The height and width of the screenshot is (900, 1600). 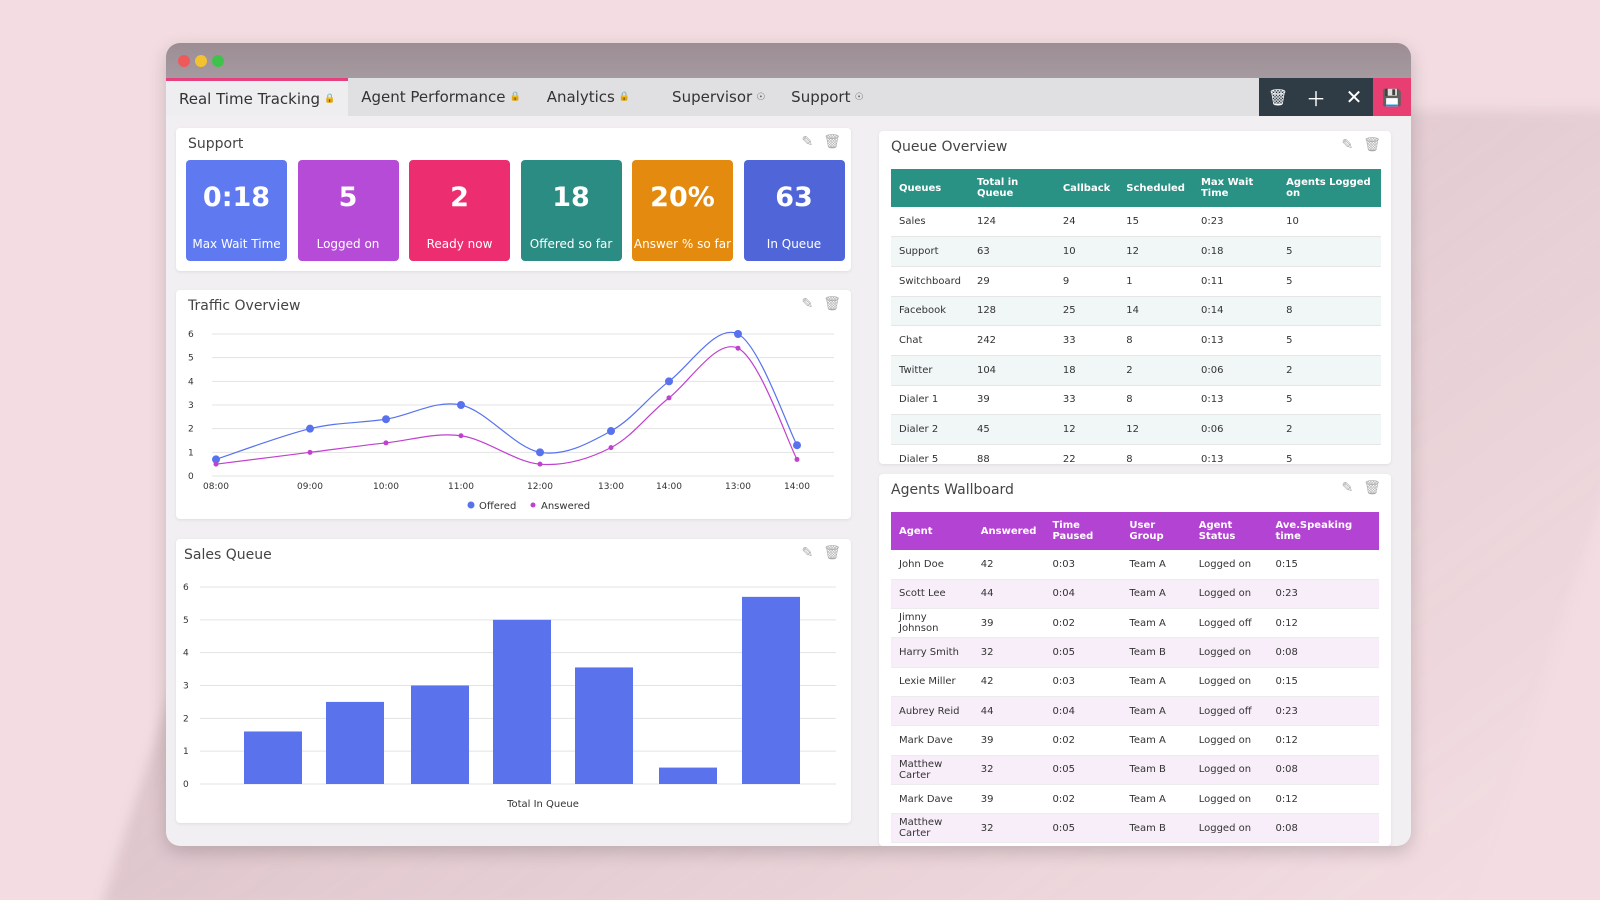 What do you see at coordinates (930, 281) in the screenshot?
I see `table-cell: Switchboard` at bounding box center [930, 281].